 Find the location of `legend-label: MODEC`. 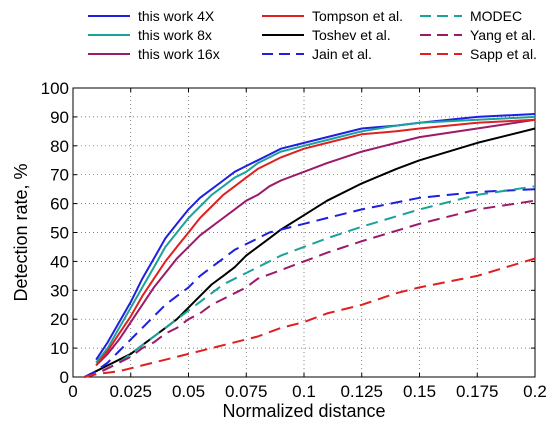

legend-label: MODEC is located at coordinates (496, 16).